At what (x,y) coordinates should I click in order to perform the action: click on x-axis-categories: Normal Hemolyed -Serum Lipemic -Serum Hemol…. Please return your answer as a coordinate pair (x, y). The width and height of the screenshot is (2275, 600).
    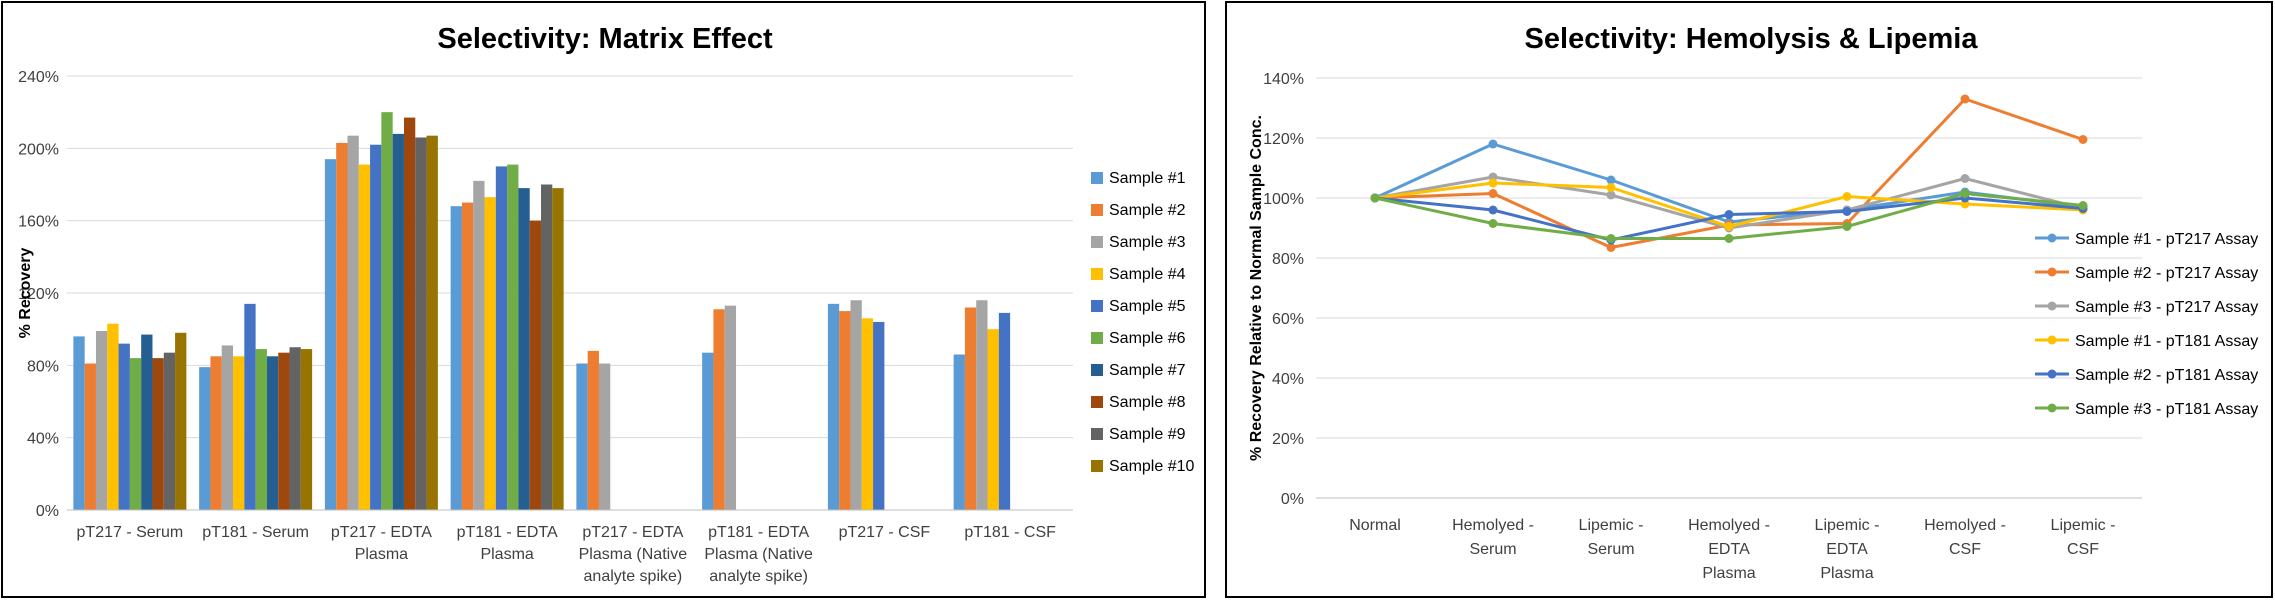
    Looking at the image, I should click on (1732, 549).